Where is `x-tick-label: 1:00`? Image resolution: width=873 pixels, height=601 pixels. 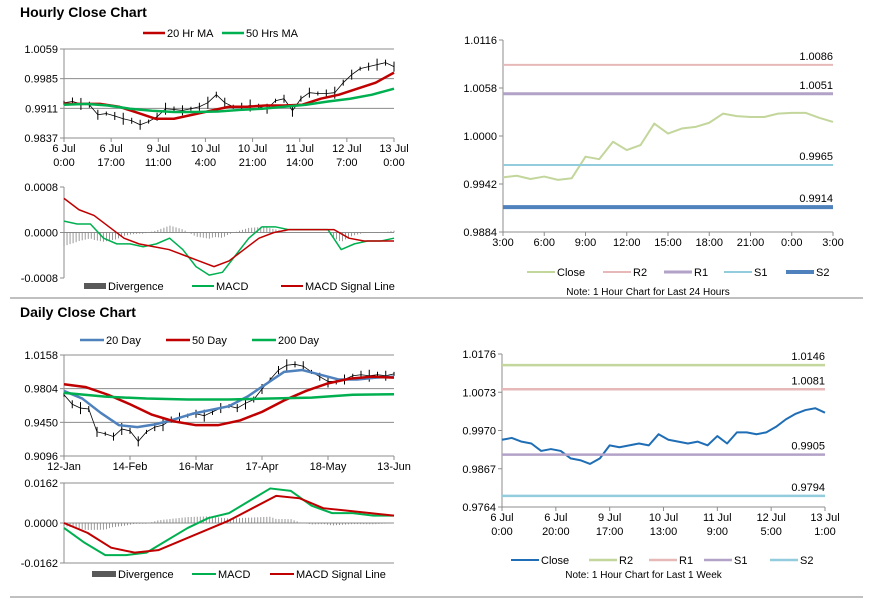 x-tick-label: 1:00 is located at coordinates (824, 532).